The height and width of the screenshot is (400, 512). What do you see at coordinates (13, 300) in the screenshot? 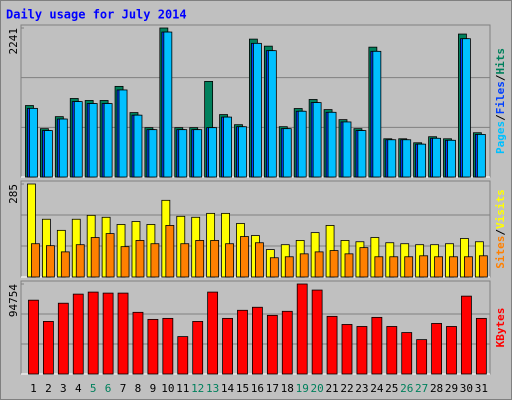
I see `y-tick-label: 94754` at bounding box center [13, 300].